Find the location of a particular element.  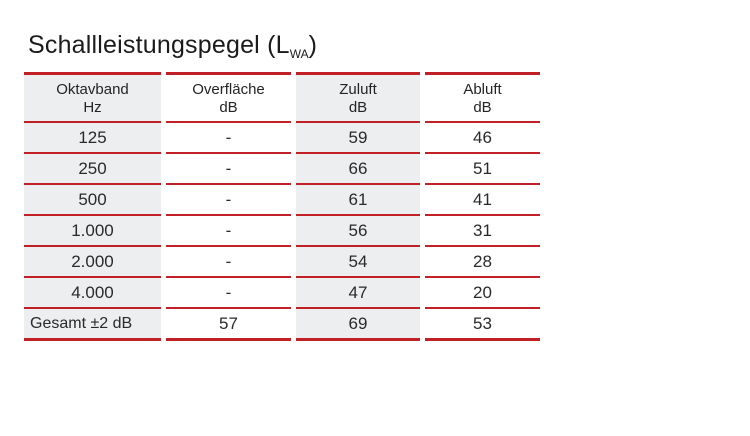

table-cell: 51 is located at coordinates (482, 169).